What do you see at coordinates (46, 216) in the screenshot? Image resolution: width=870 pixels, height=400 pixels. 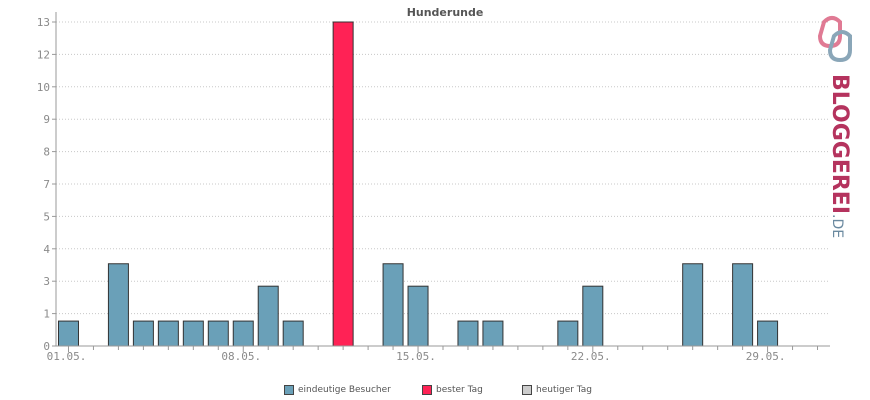 I see `y-tick-label: 5` at bounding box center [46, 216].